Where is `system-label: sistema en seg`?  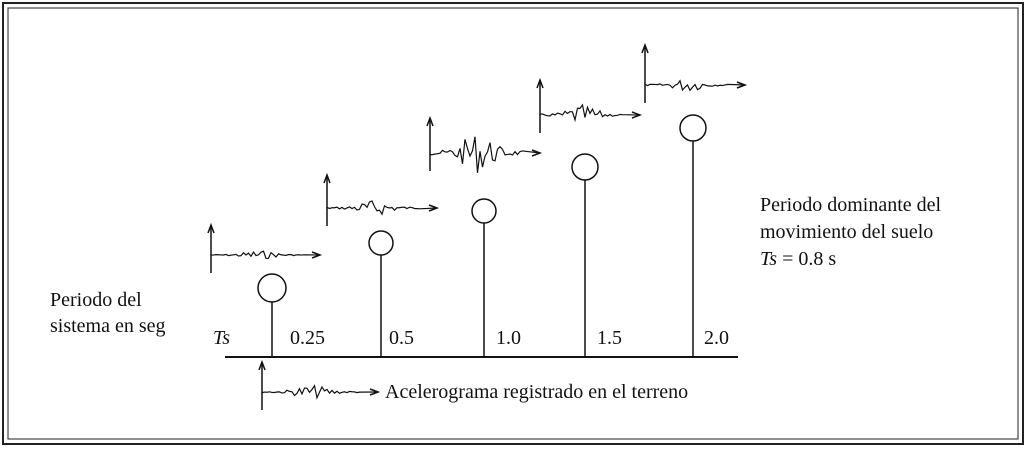 system-label: sistema en seg is located at coordinates (108, 326).